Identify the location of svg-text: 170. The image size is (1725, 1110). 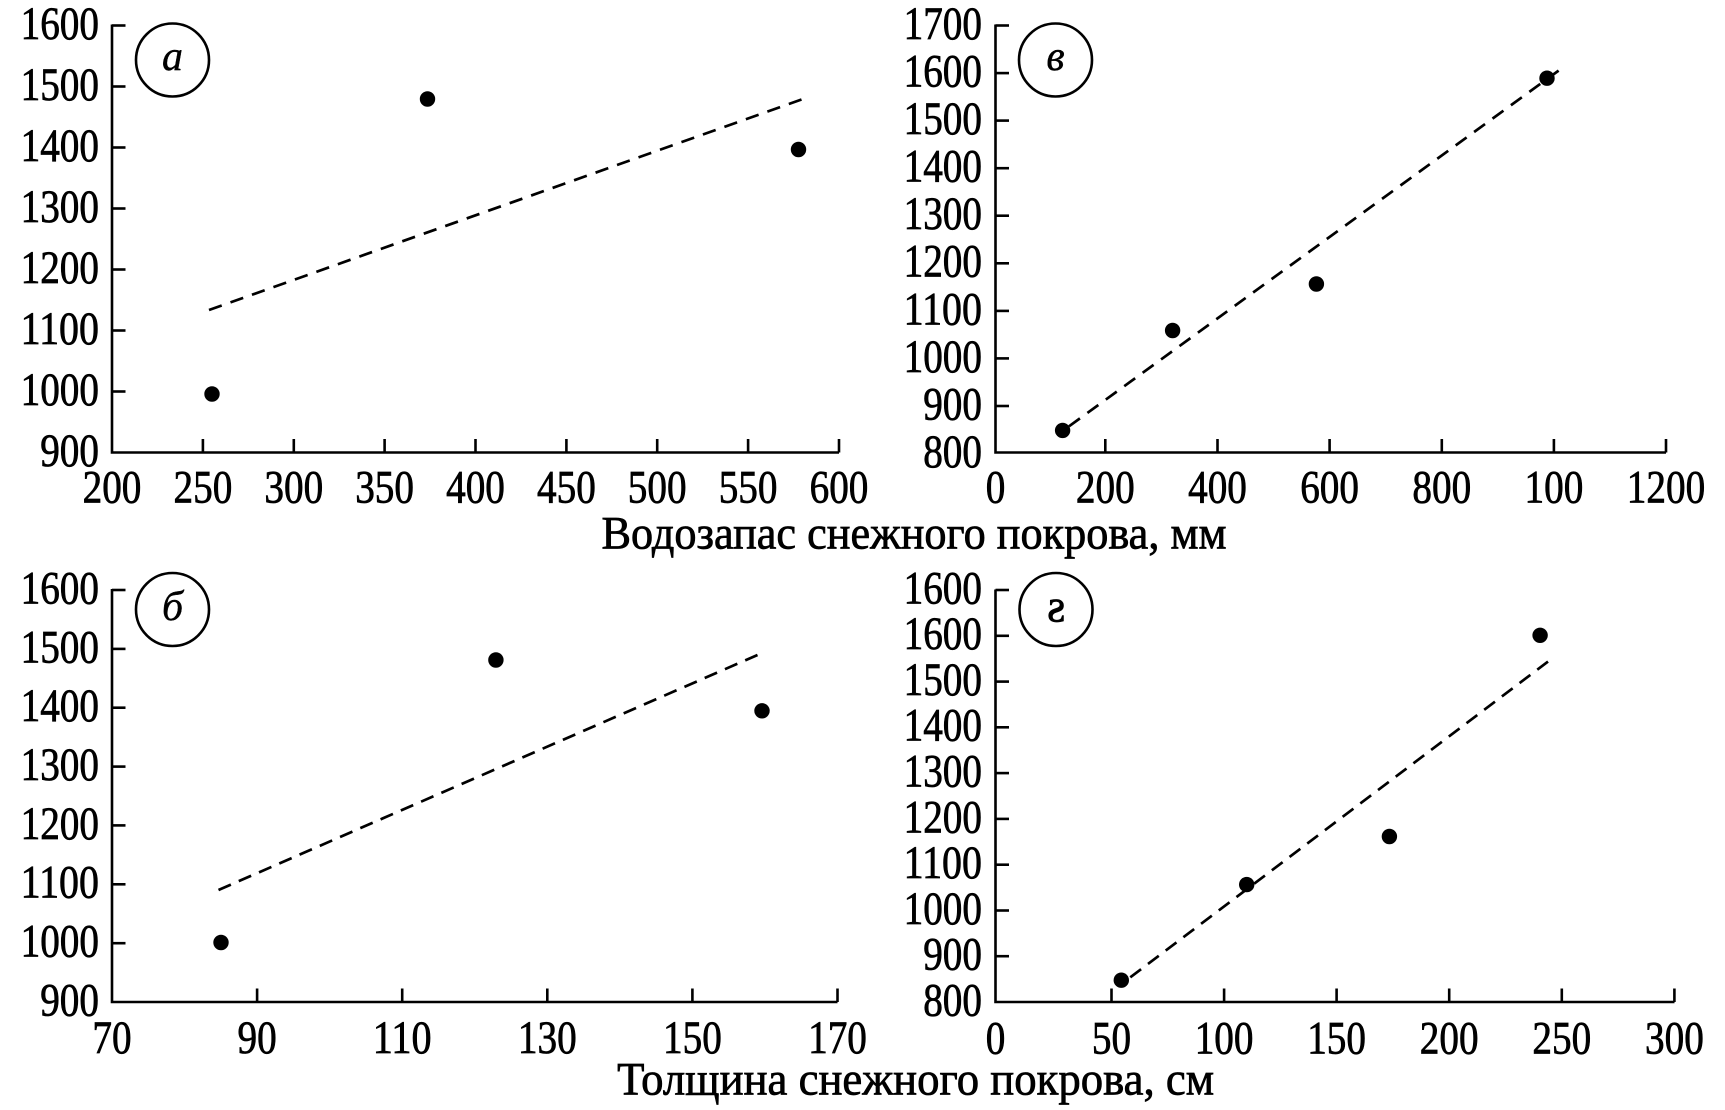
(837, 1038).